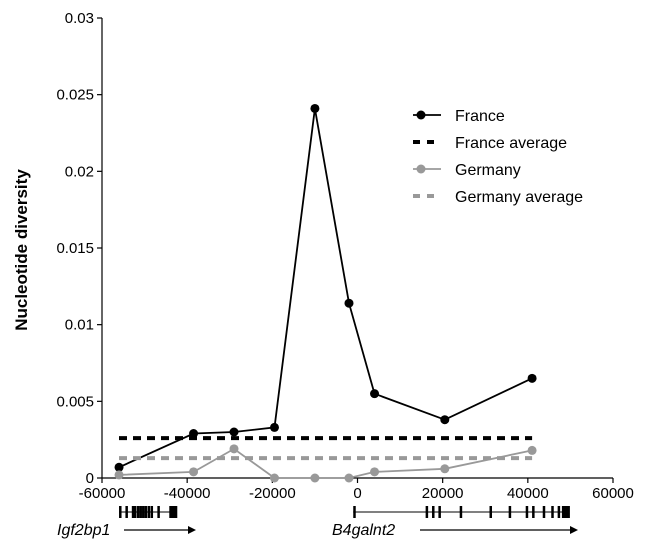 The height and width of the screenshot is (546, 652). What do you see at coordinates (613, 493) in the screenshot?
I see `x-tick-label: 60000` at bounding box center [613, 493].